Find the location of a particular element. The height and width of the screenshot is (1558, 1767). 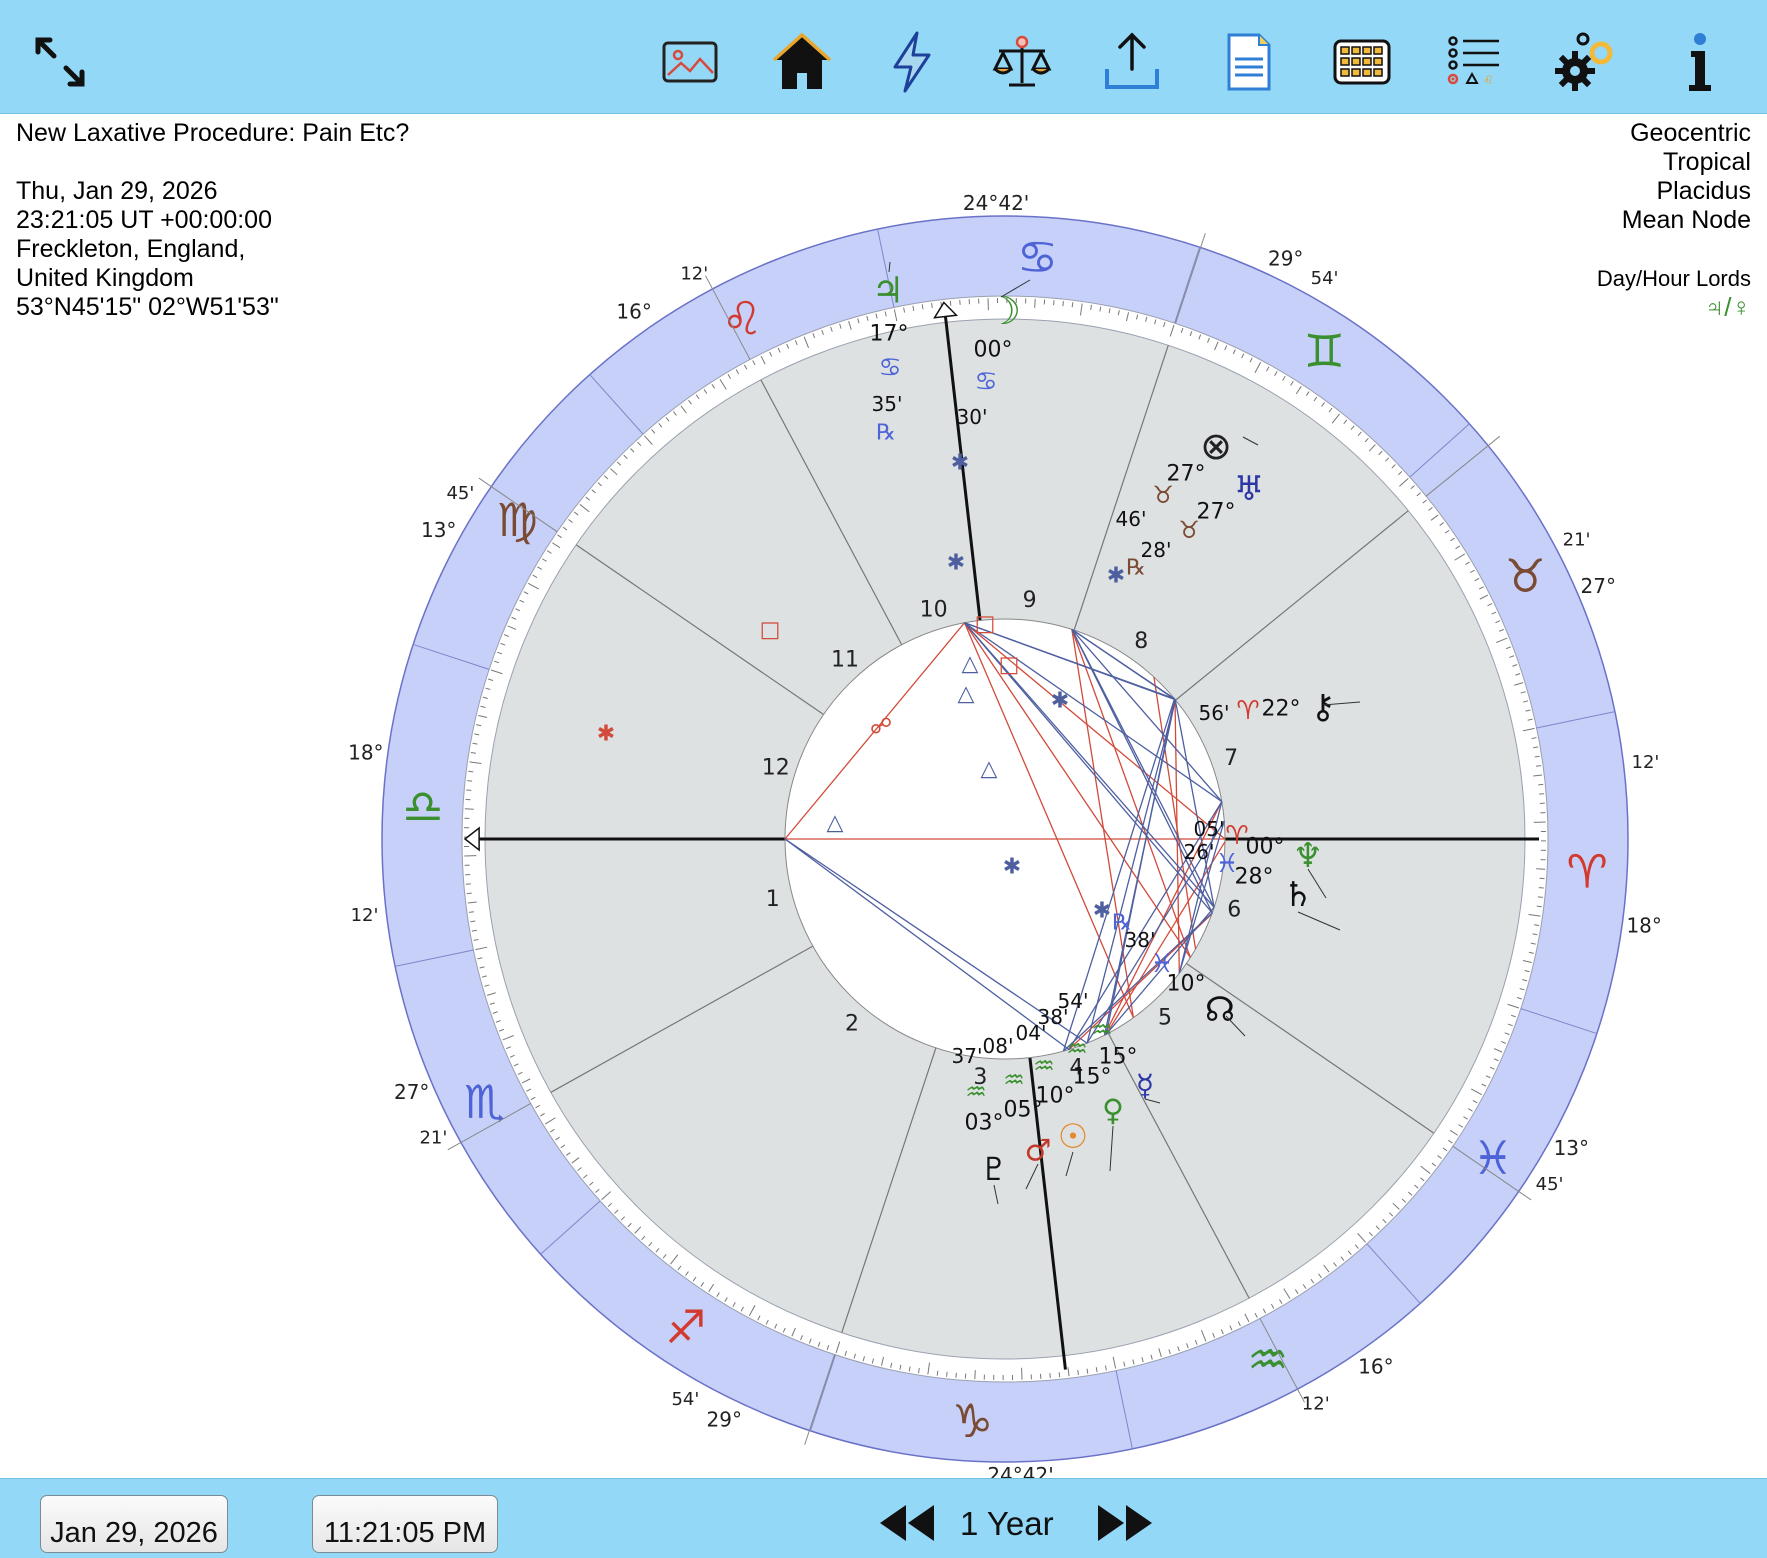

house-number-11: 11 is located at coordinates (845, 660).